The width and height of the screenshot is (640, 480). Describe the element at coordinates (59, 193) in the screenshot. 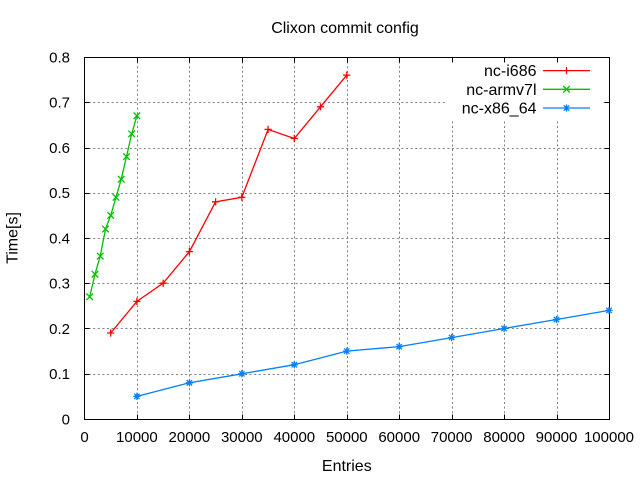

I see `svg-text: 0.5` at that location.